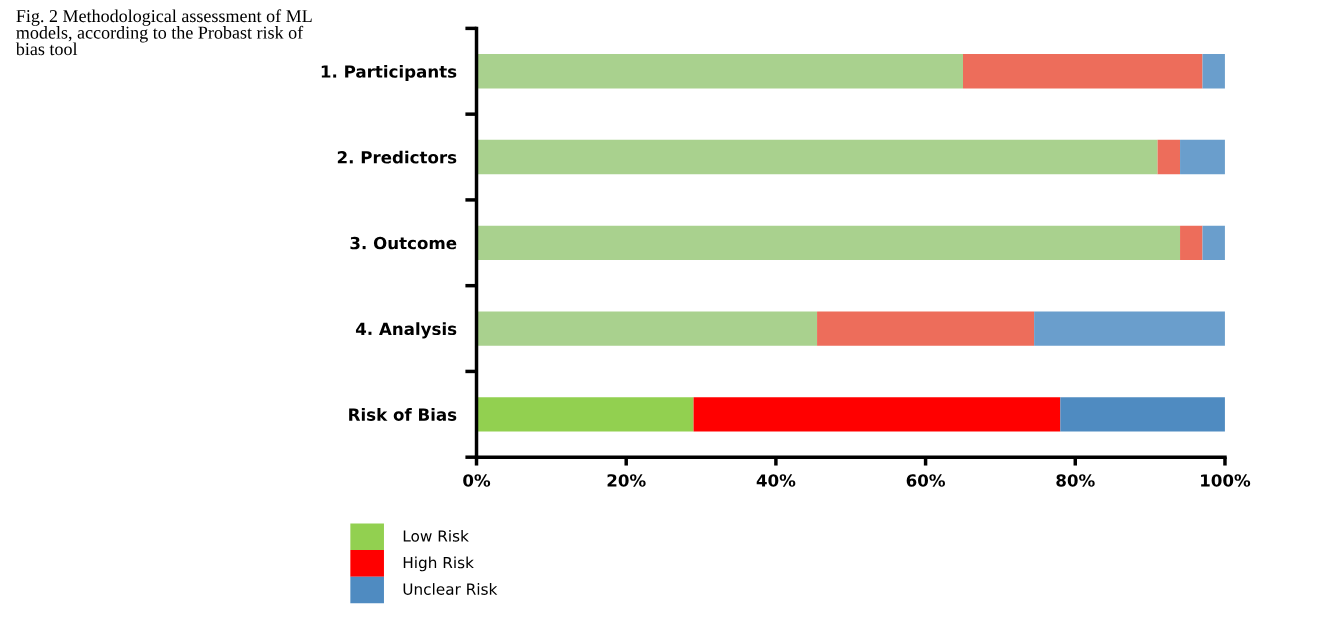 The height and width of the screenshot is (617, 1320). I want to click on x-tick-label: 100%, so click(1226, 480).